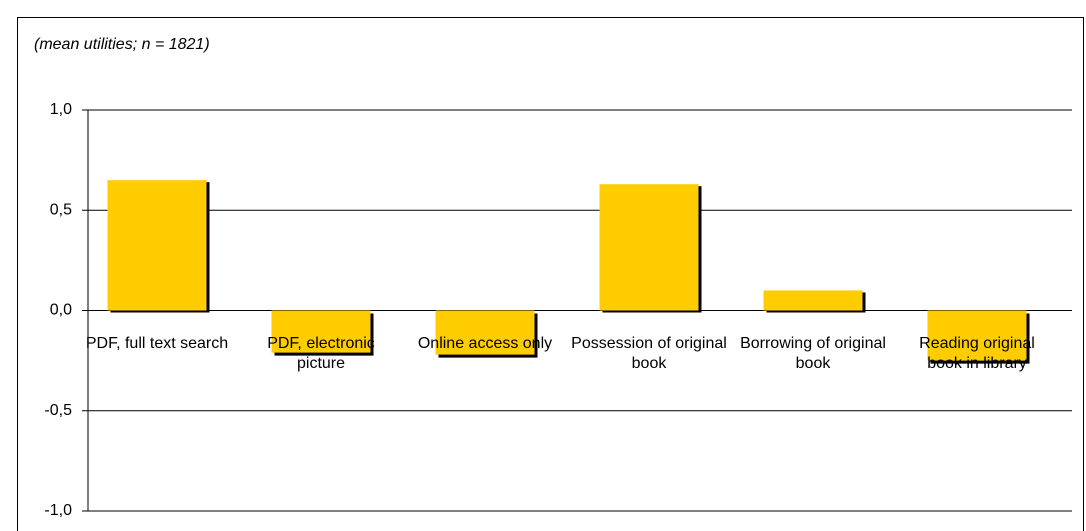  Describe the element at coordinates (649, 353) in the screenshot. I see `x-tick-label: Possession of original book` at that location.